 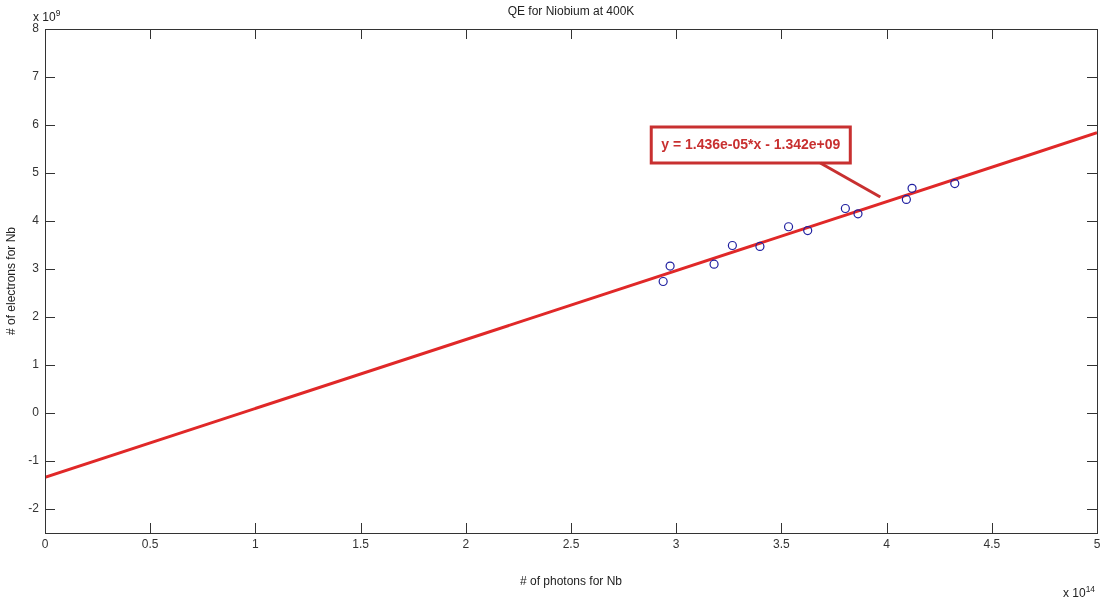 What do you see at coordinates (751, 143) in the screenshot?
I see `annotation: y = 1.436e-05*x - 1.342e+09` at bounding box center [751, 143].